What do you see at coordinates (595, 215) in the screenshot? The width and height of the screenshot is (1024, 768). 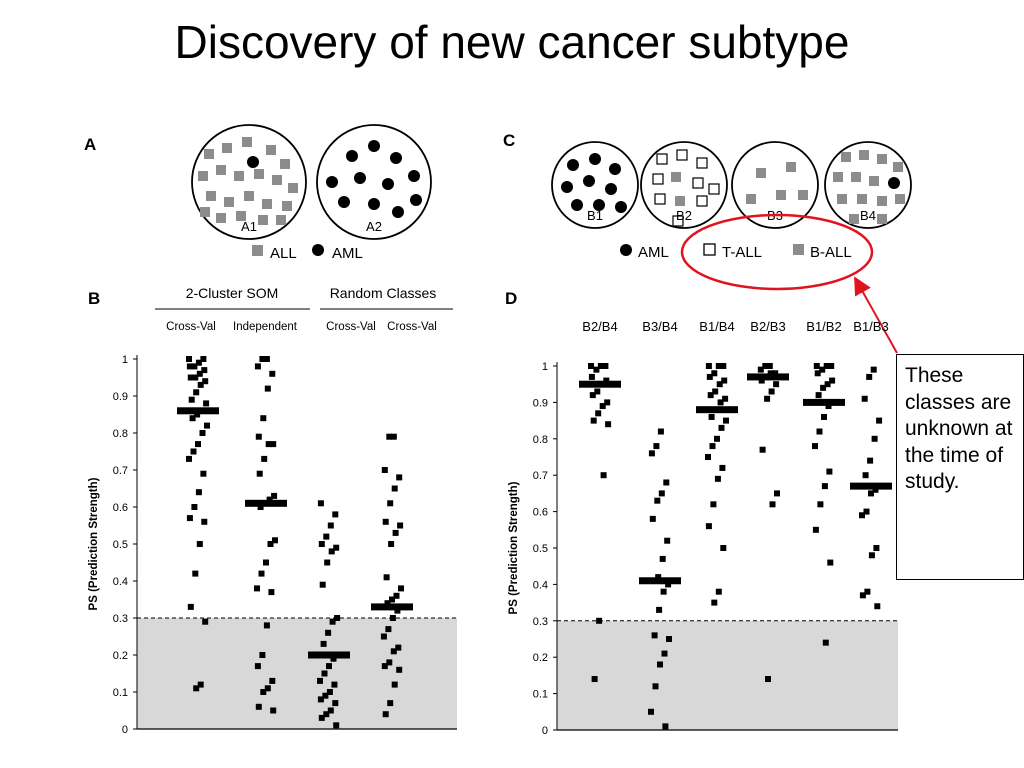 I see `circle-label: B1` at bounding box center [595, 215].